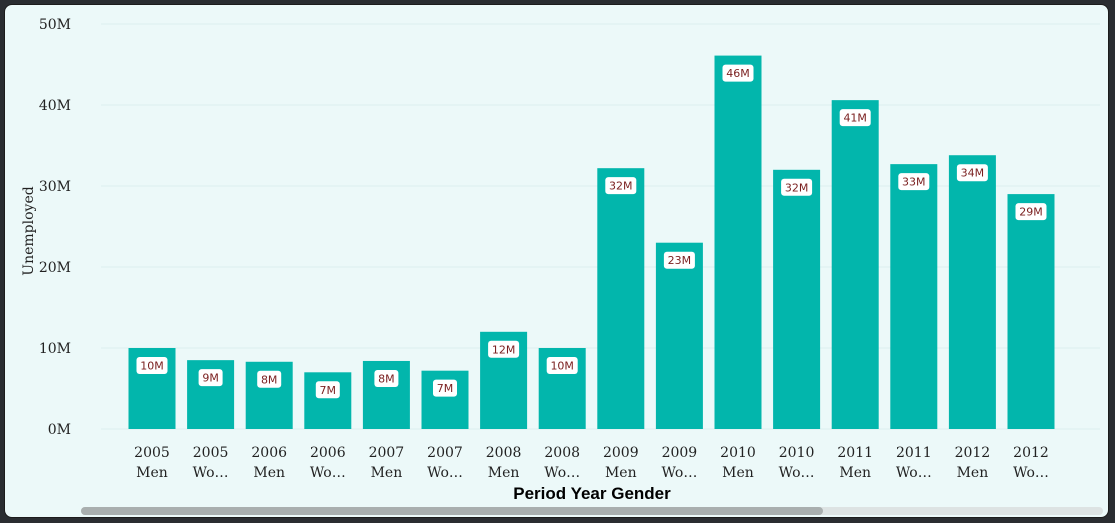 This screenshot has width=1115, height=523. What do you see at coordinates (592, 493) in the screenshot?
I see `x-axis-title: Period Year Gender` at bounding box center [592, 493].